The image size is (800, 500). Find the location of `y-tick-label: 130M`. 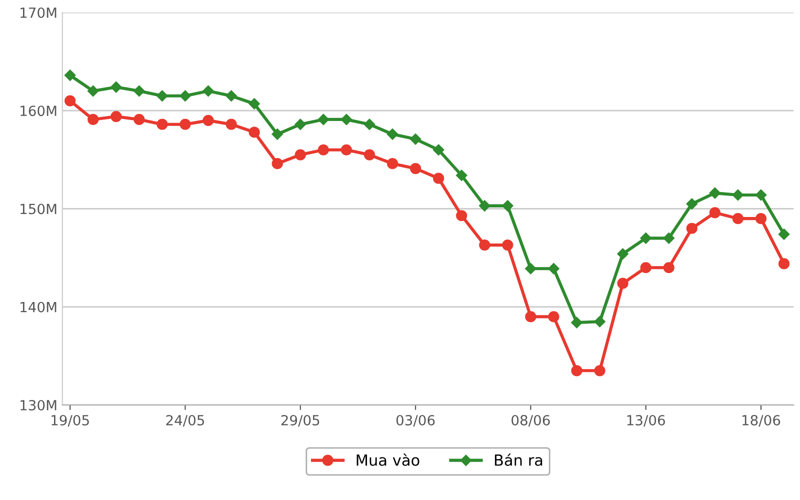

y-tick-label: 130M is located at coordinates (38, 405).